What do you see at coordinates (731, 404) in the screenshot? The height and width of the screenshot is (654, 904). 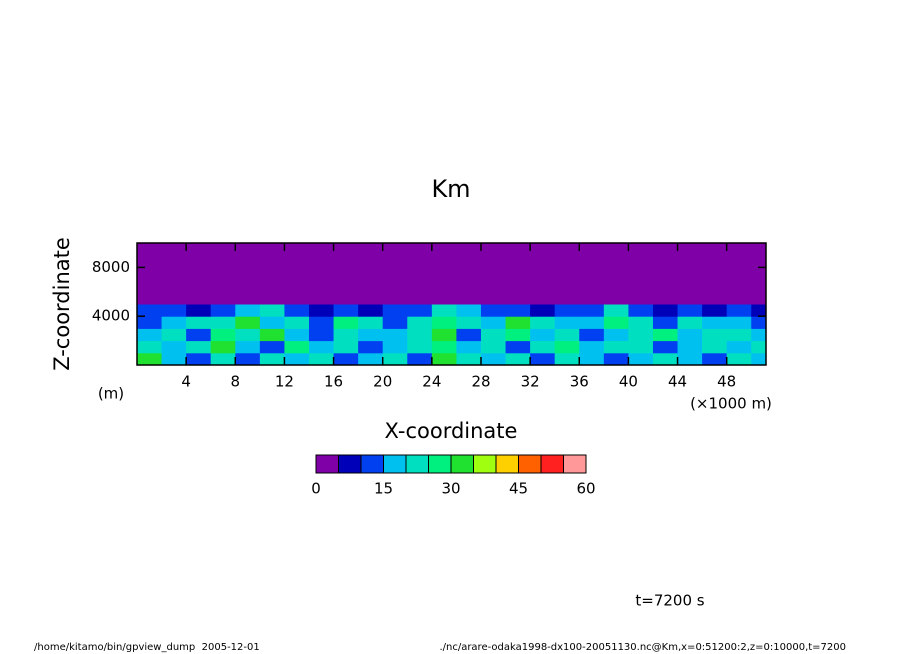 I see `x-unit-label: (×1000 m)` at bounding box center [731, 404].